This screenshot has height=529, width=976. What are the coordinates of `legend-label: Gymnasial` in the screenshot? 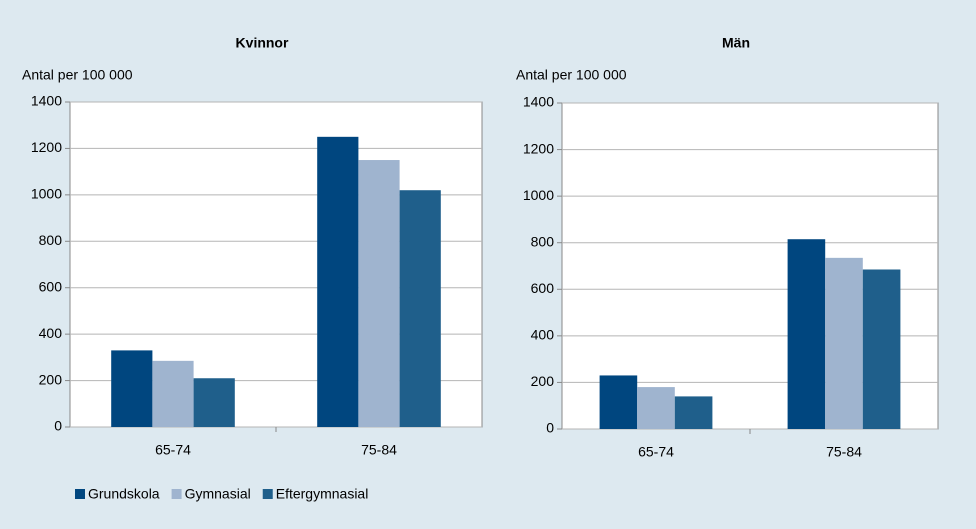 It's located at (218, 494).